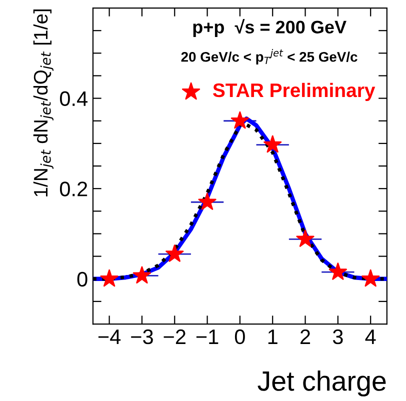  I want to click on x-tick-label: 3, so click(337, 336).